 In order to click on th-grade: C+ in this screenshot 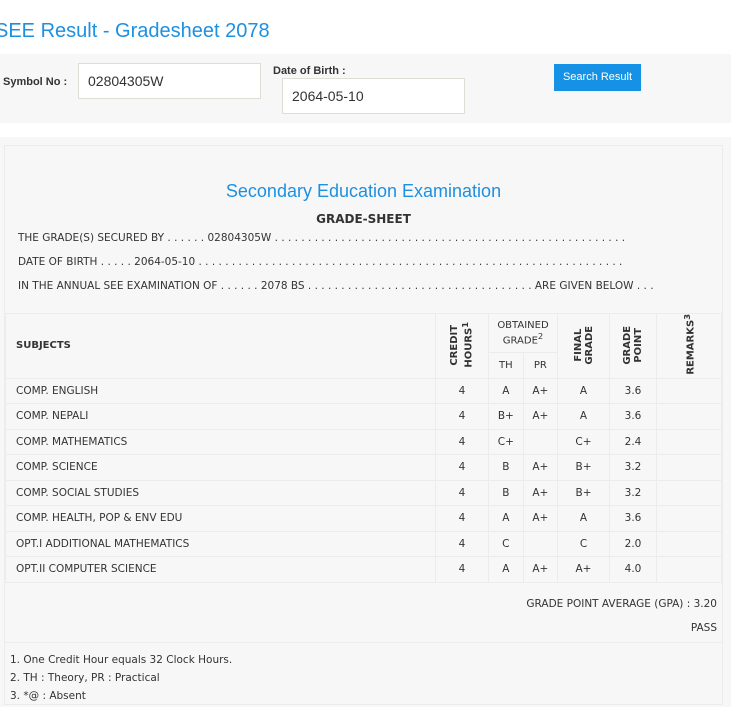, I will do `click(506, 442)`.